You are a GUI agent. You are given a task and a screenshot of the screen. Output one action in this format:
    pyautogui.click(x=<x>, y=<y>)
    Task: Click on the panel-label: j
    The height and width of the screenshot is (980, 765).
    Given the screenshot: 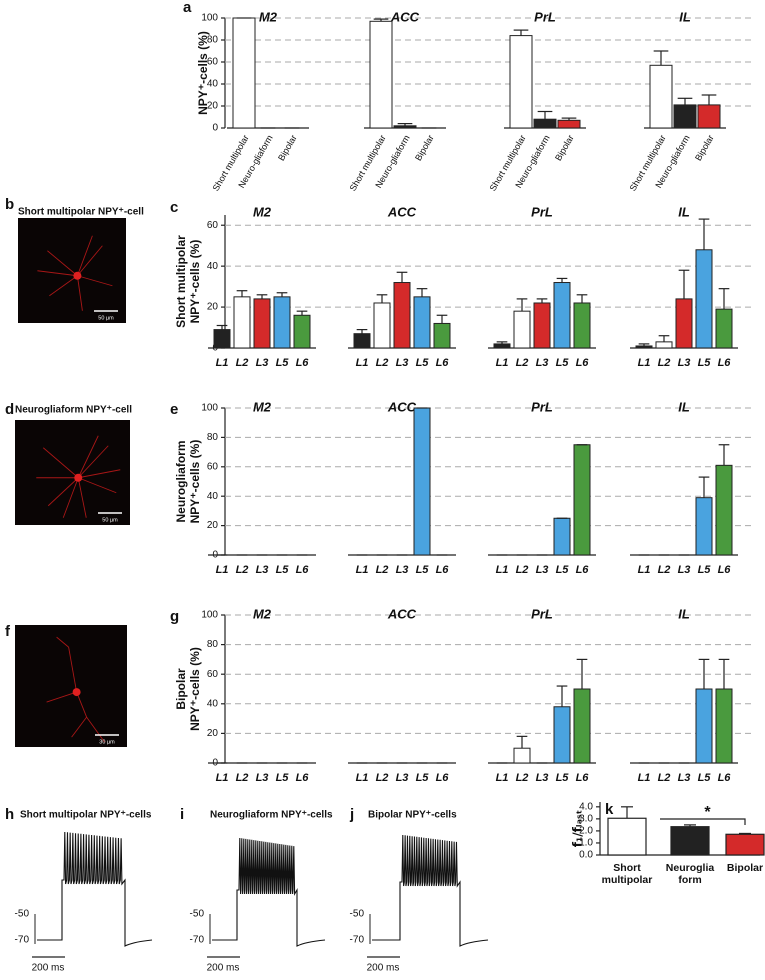 What is the action you would take?
    pyautogui.click(x=351, y=814)
    